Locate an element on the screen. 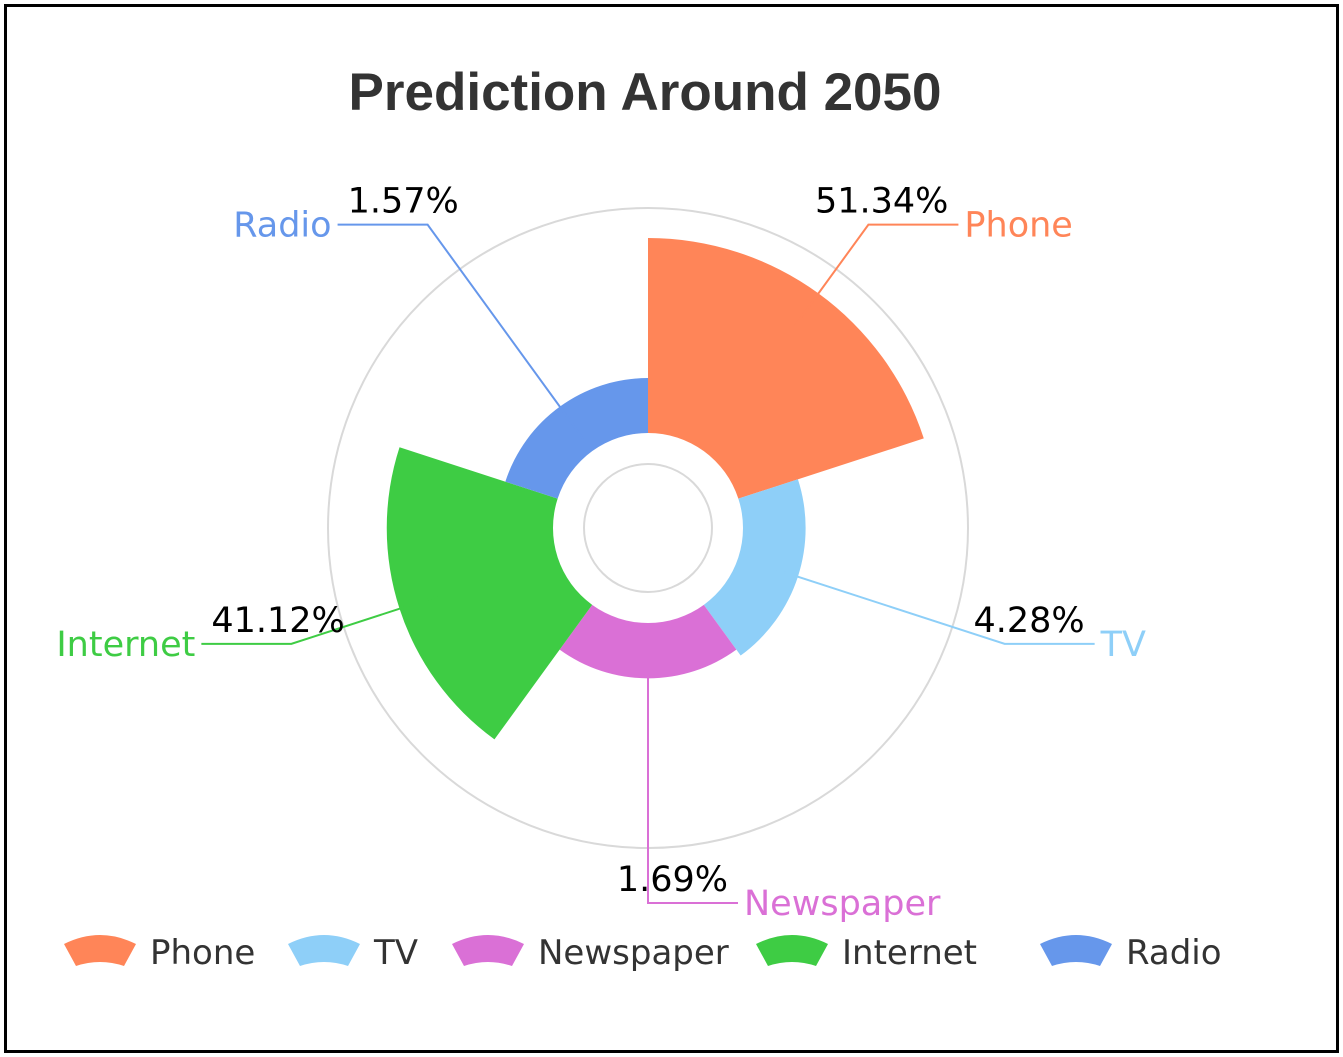 Image resolution: width=1343 pixels, height=1057 pixels. leader-line-internet is located at coordinates (319, 620).